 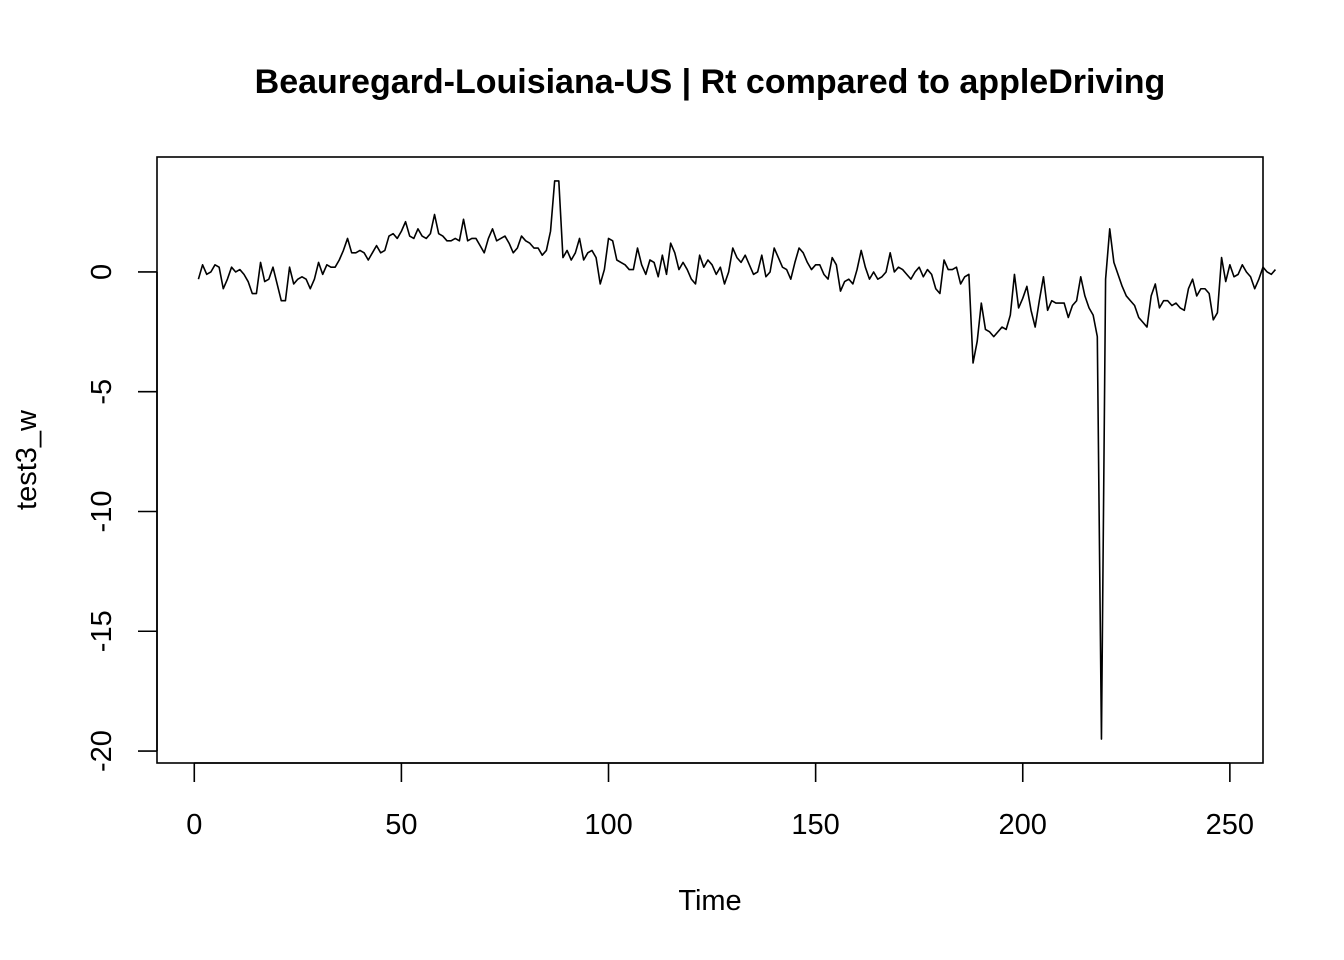 What do you see at coordinates (102, 392) in the screenshot?
I see `y-tick-label: -5` at bounding box center [102, 392].